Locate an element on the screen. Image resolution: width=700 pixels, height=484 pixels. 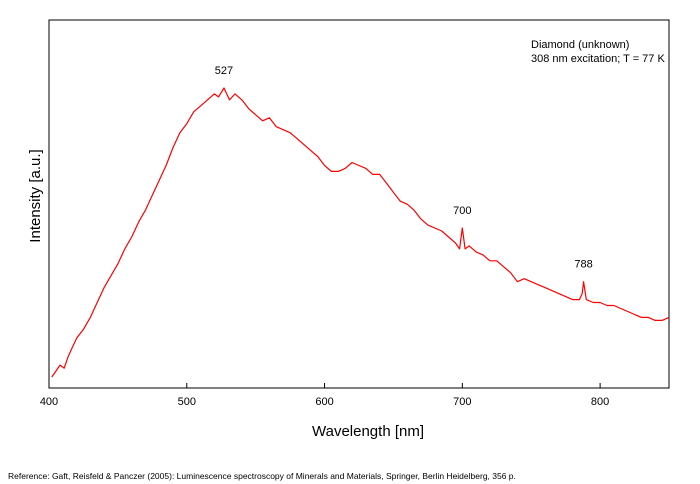
x-axis-label: Wavelength [nm] is located at coordinates (368, 431).